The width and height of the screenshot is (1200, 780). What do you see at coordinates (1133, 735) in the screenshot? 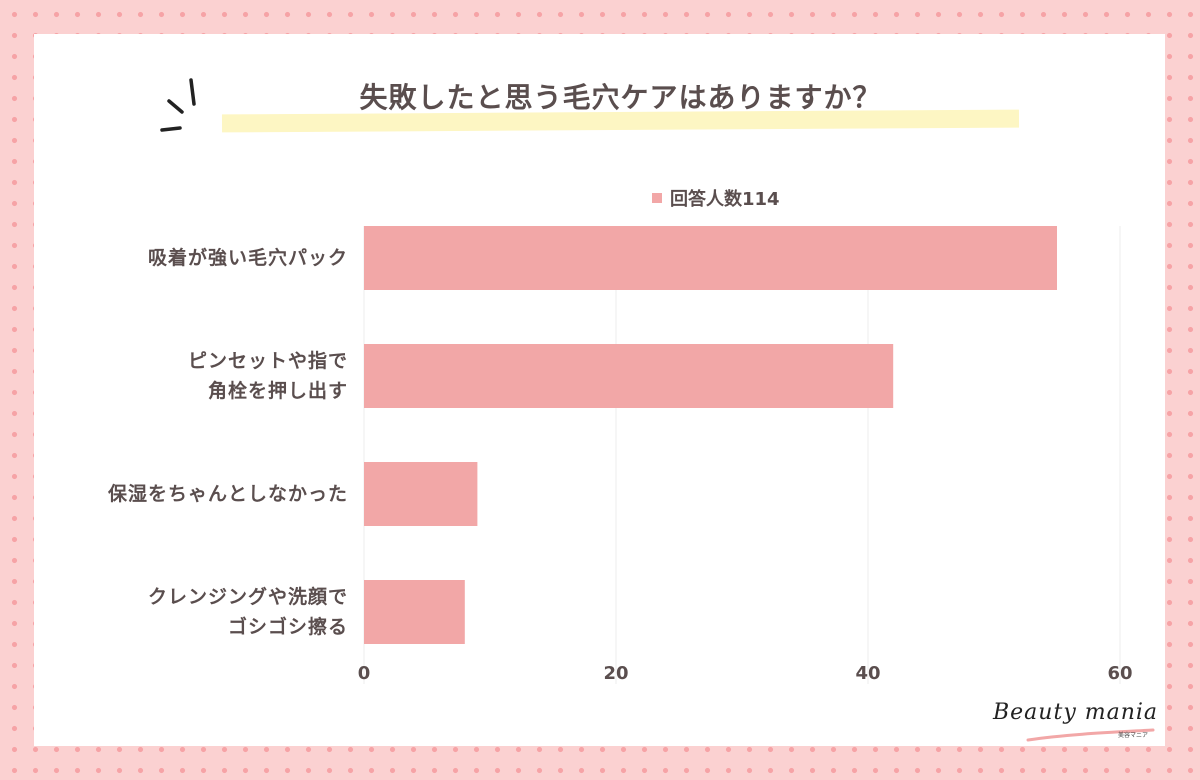
I see `logo-subtext: 美容マニア` at bounding box center [1133, 735].